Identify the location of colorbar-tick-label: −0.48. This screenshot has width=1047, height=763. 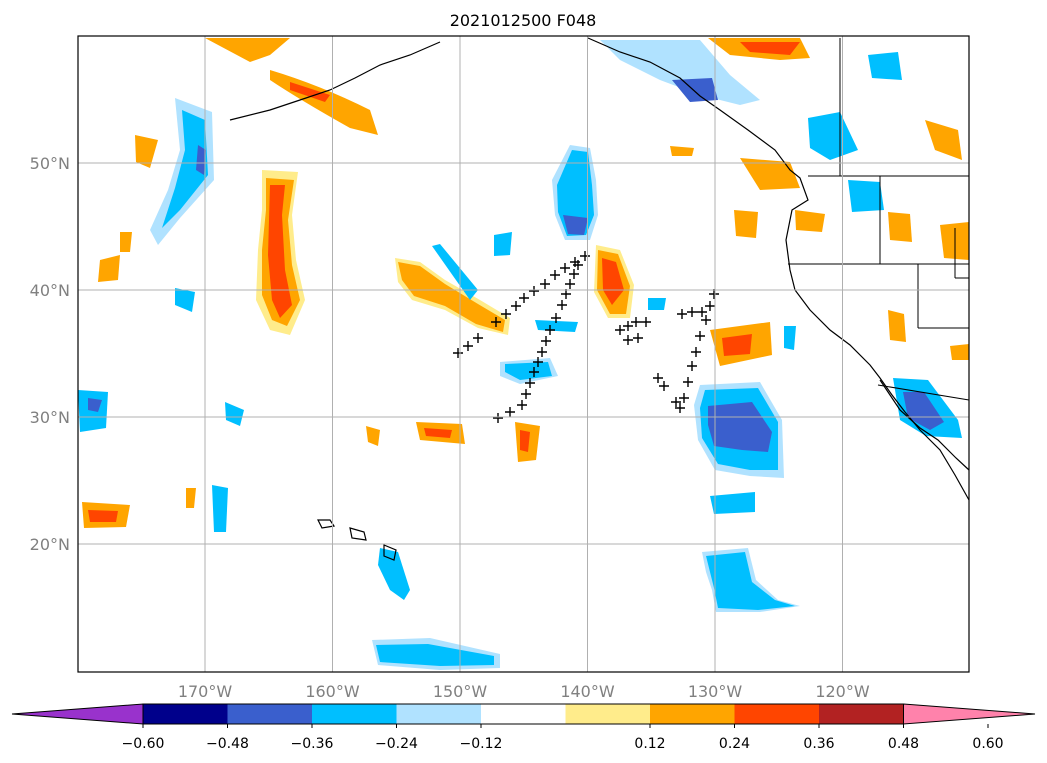
(227, 744).